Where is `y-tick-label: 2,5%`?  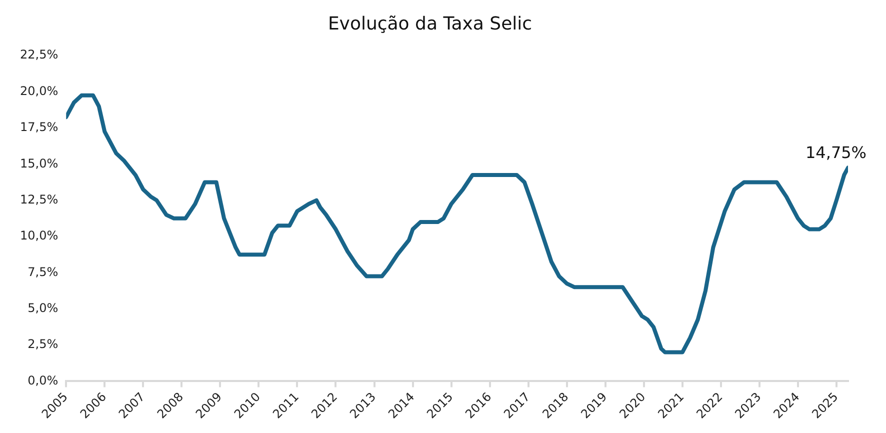
y-tick-label: 2,5% is located at coordinates (43, 344).